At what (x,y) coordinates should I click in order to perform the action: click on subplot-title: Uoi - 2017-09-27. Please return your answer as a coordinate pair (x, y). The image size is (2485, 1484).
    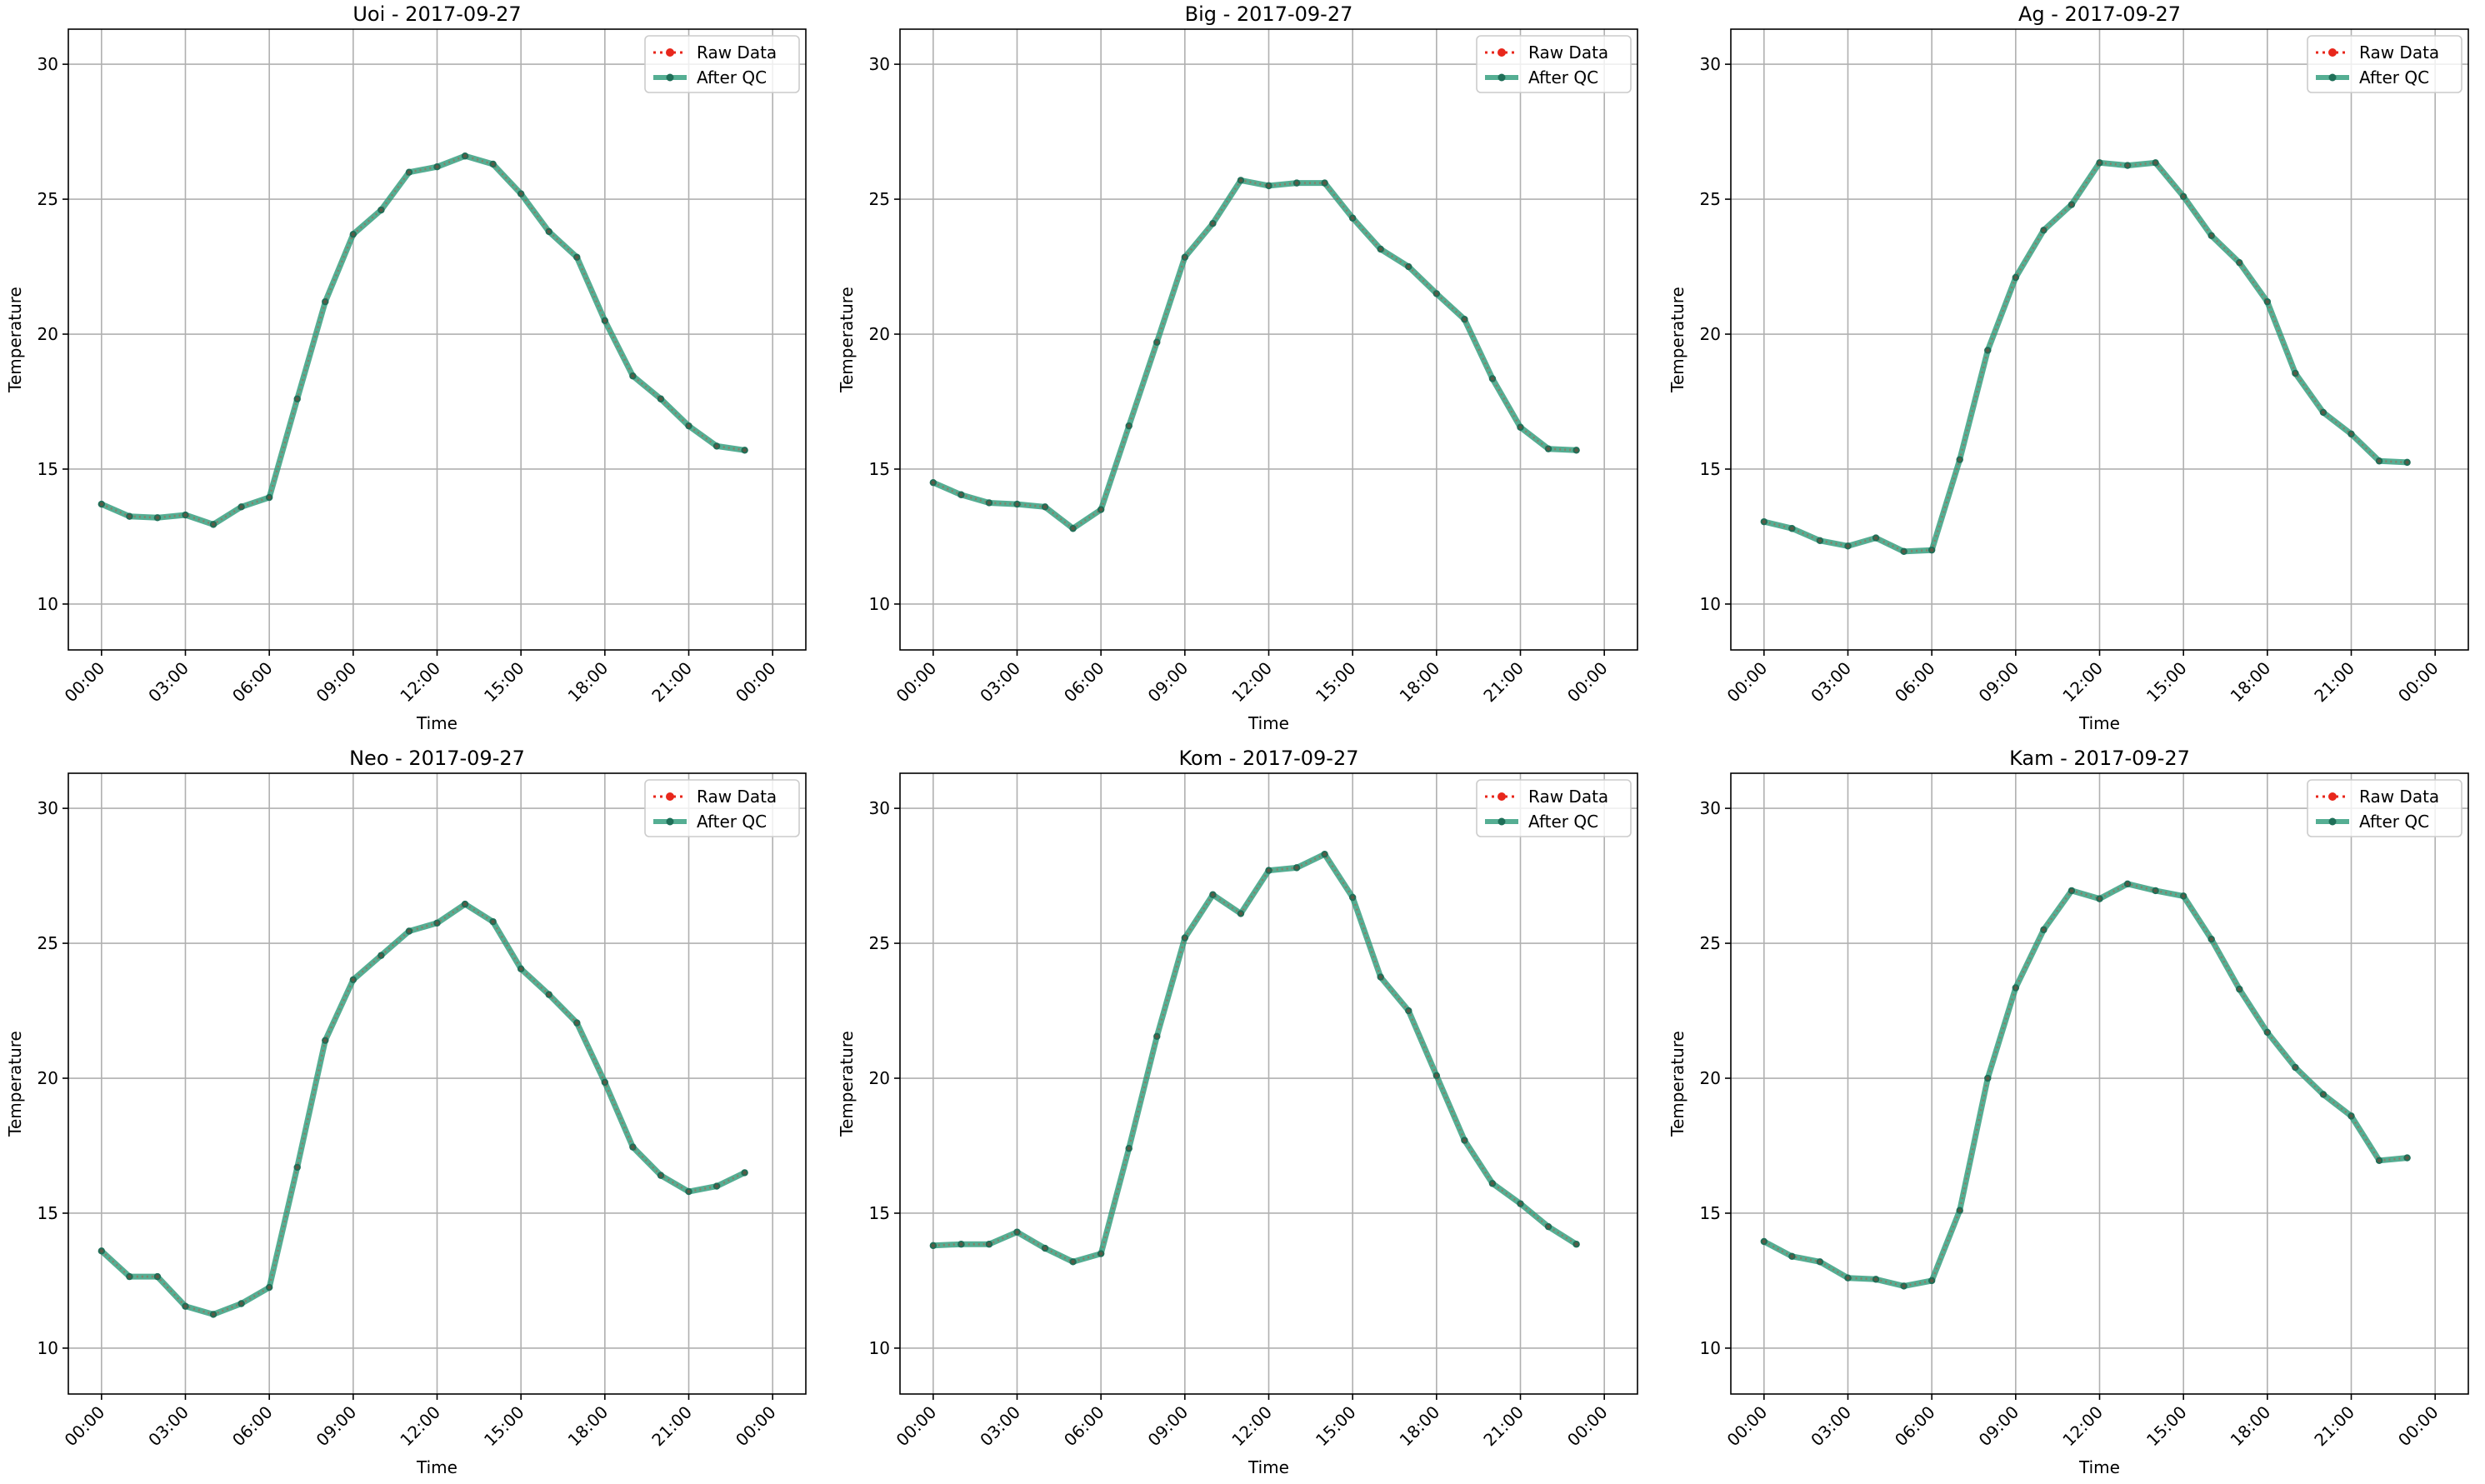
    Looking at the image, I should click on (436, 14).